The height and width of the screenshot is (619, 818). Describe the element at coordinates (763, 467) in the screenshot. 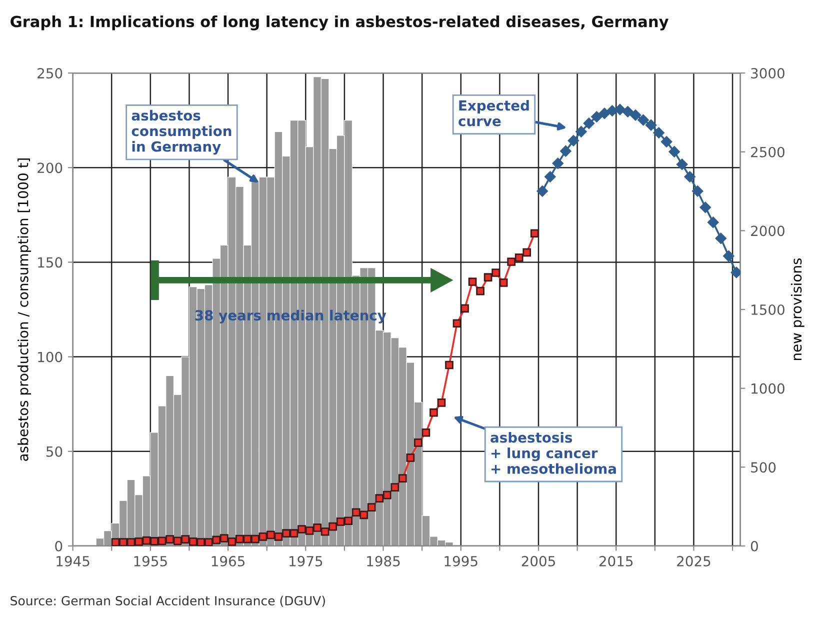

I see `y2-tick-label: 500` at that location.